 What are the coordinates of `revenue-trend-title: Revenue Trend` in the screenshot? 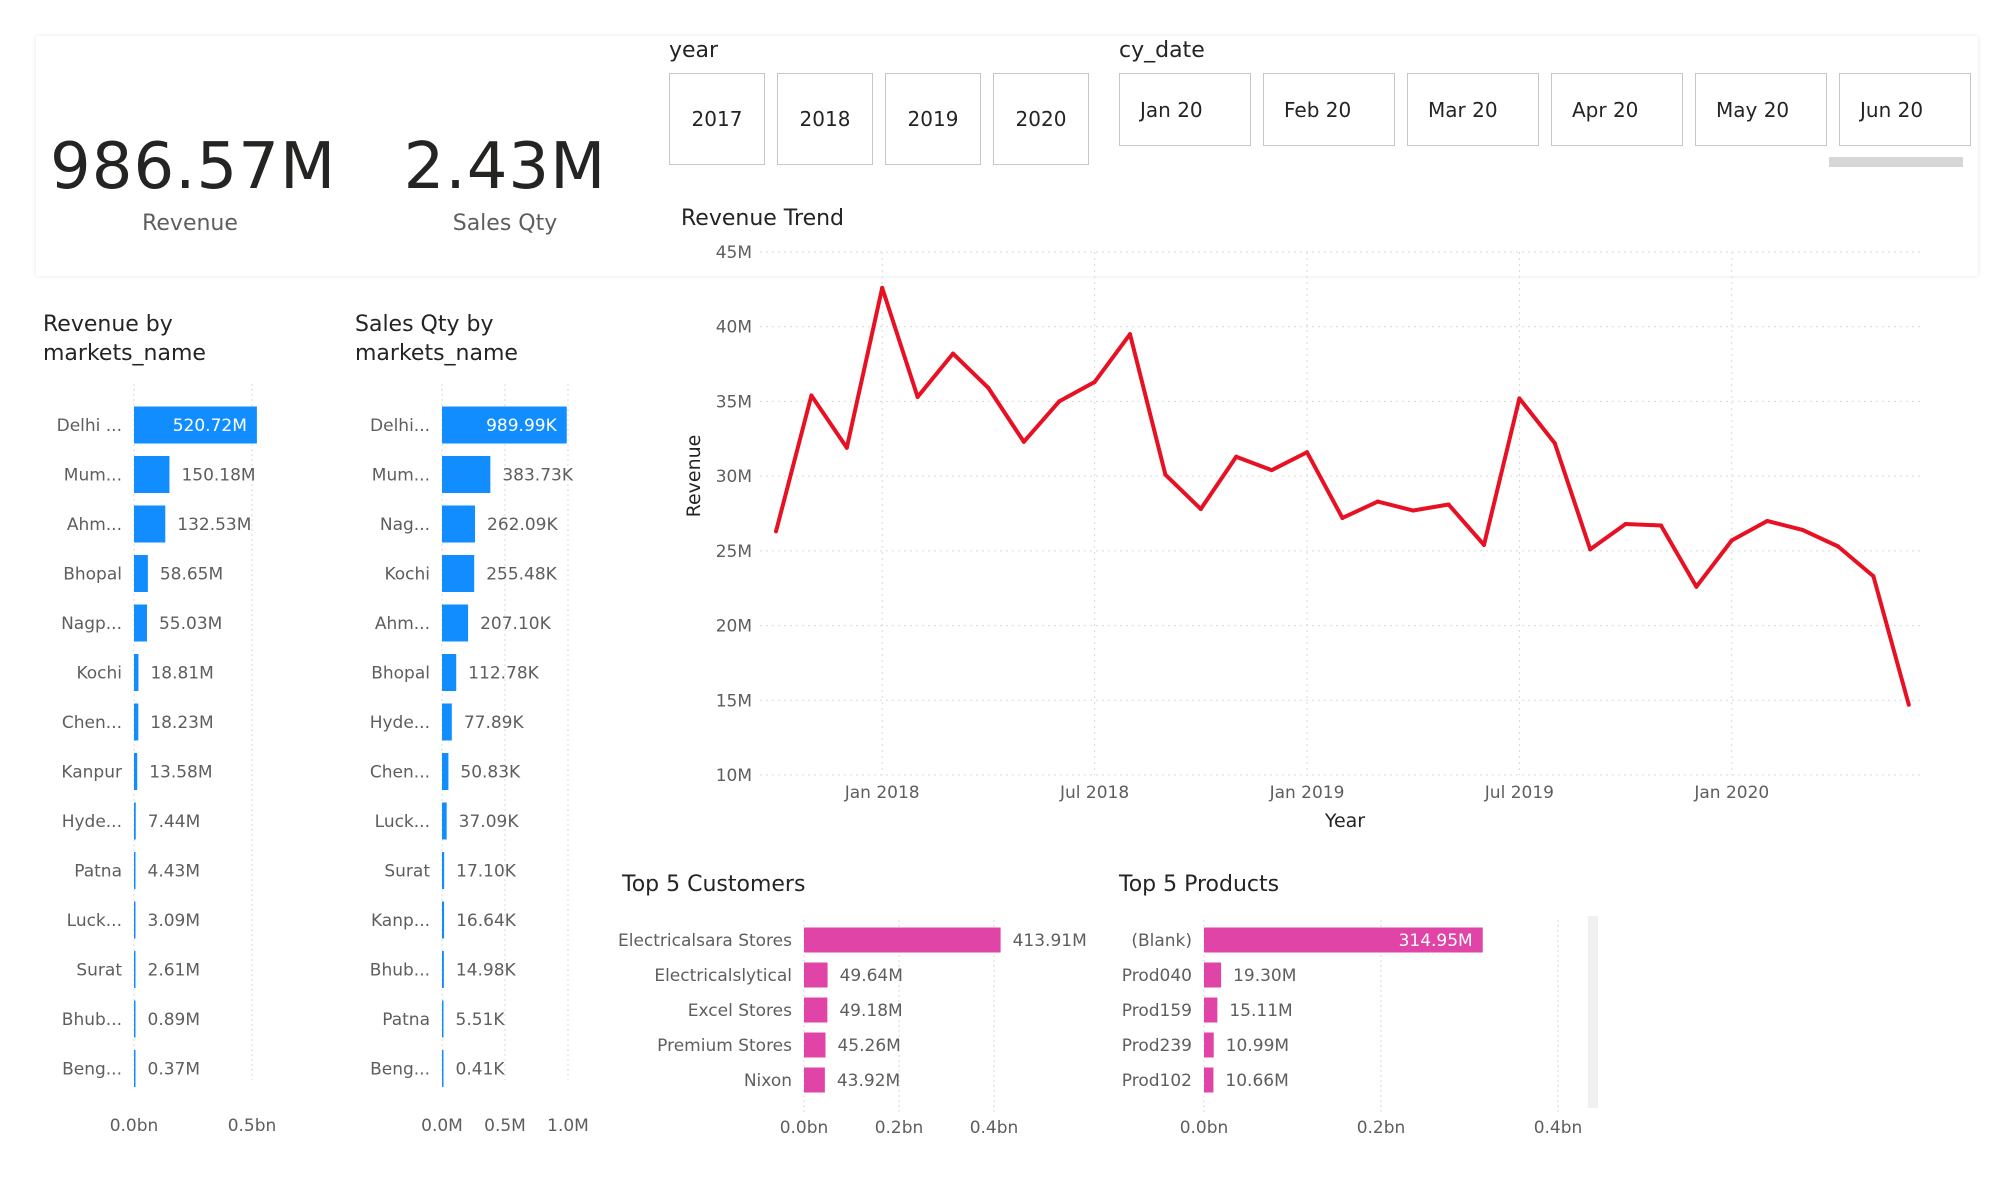 It's located at (763, 218).